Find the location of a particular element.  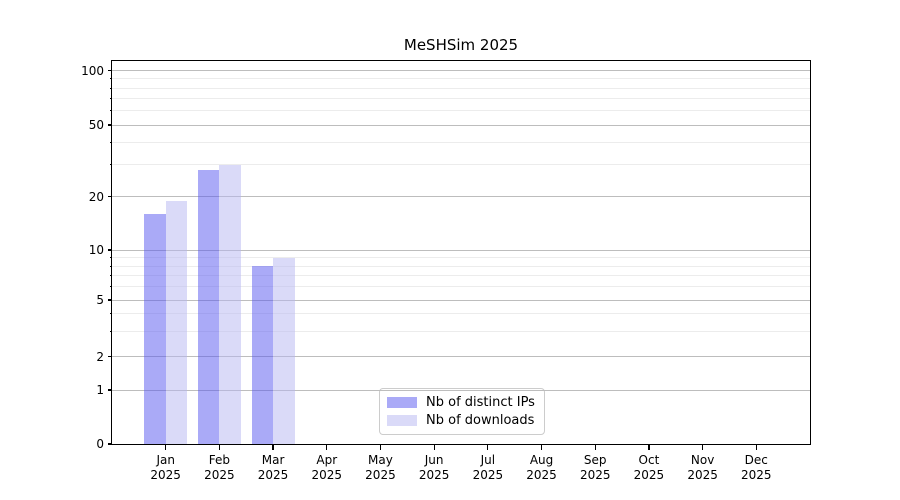

bar-downloads-feb is located at coordinates (230, 304).